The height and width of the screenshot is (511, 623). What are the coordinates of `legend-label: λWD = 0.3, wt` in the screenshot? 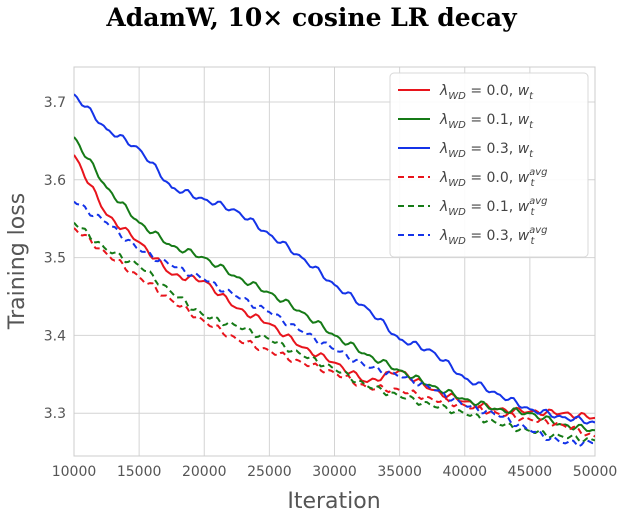 It's located at (486, 150).